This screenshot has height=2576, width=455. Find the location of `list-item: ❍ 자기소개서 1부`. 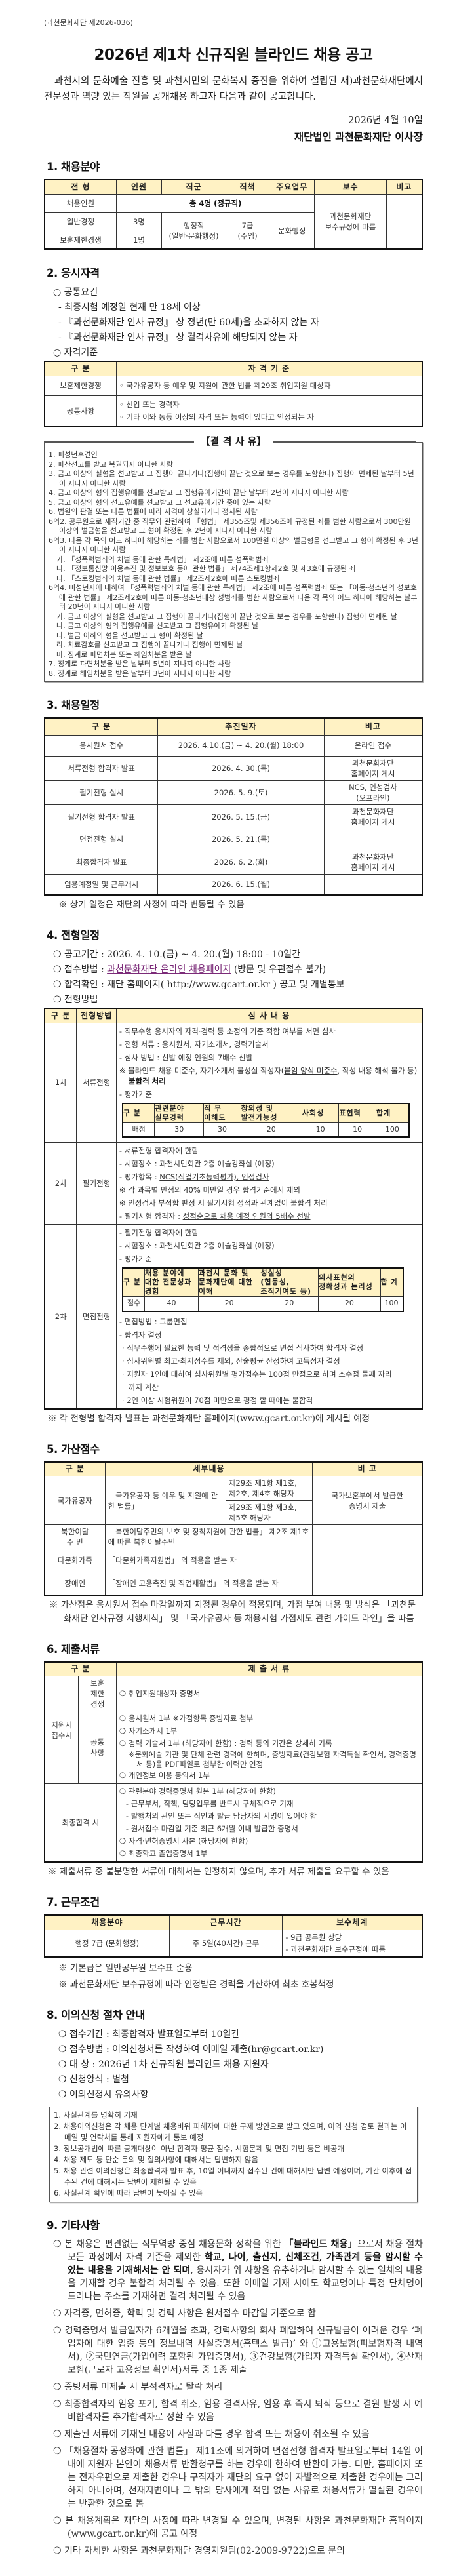

list-item: ❍ 자기소개서 1부 is located at coordinates (148, 1730).